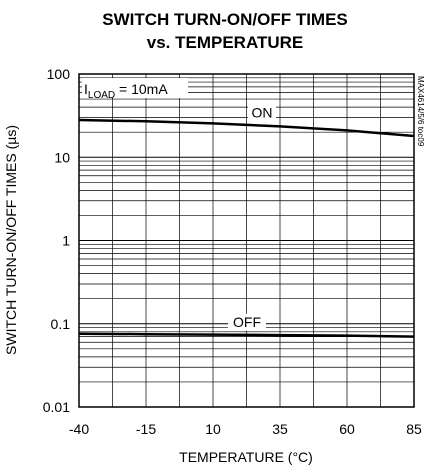 This screenshot has height=469, width=425. I want to click on svg-text: ILOAD = 10mA, so click(126, 91).